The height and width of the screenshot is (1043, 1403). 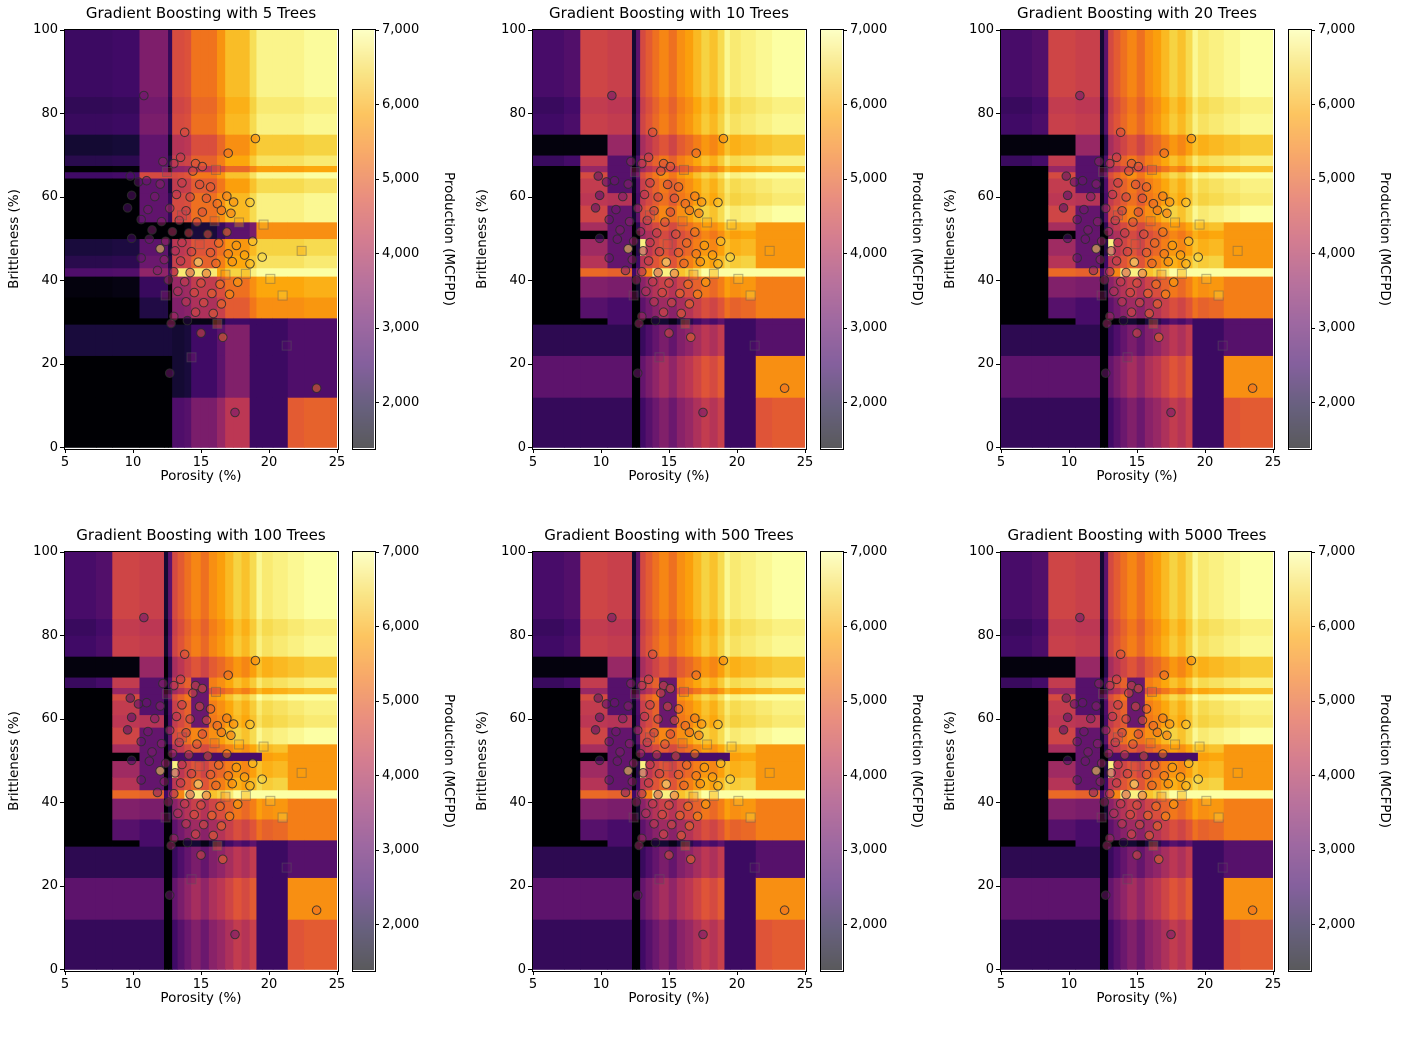 What do you see at coordinates (1137, 535) in the screenshot?
I see `plot-title: Gradient Boosting with 5000 Trees` at bounding box center [1137, 535].